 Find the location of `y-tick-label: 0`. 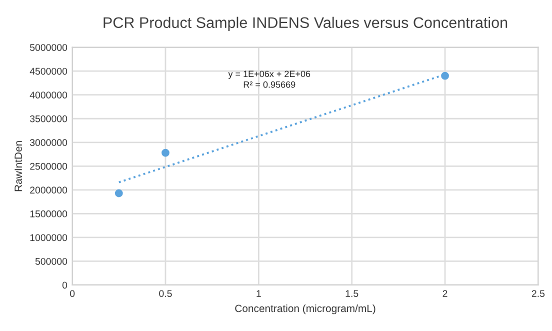

y-tick-label: 0 is located at coordinates (65, 285).